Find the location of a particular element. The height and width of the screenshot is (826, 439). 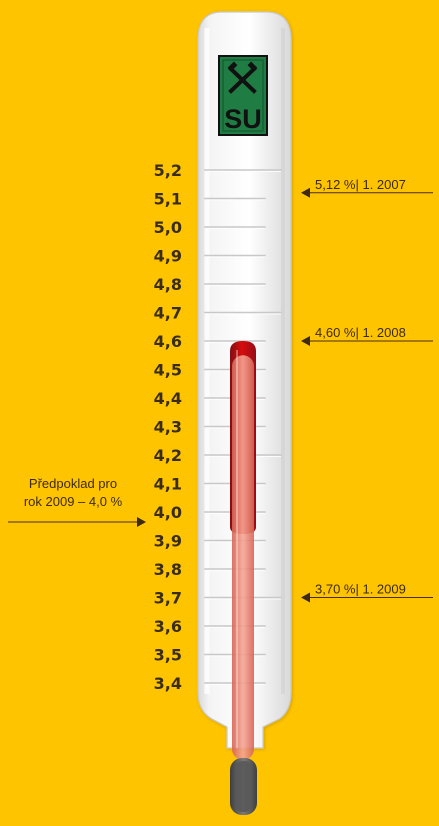

forecast-label-line-2: rok 2009 – 4,0 % is located at coordinates (73, 501).